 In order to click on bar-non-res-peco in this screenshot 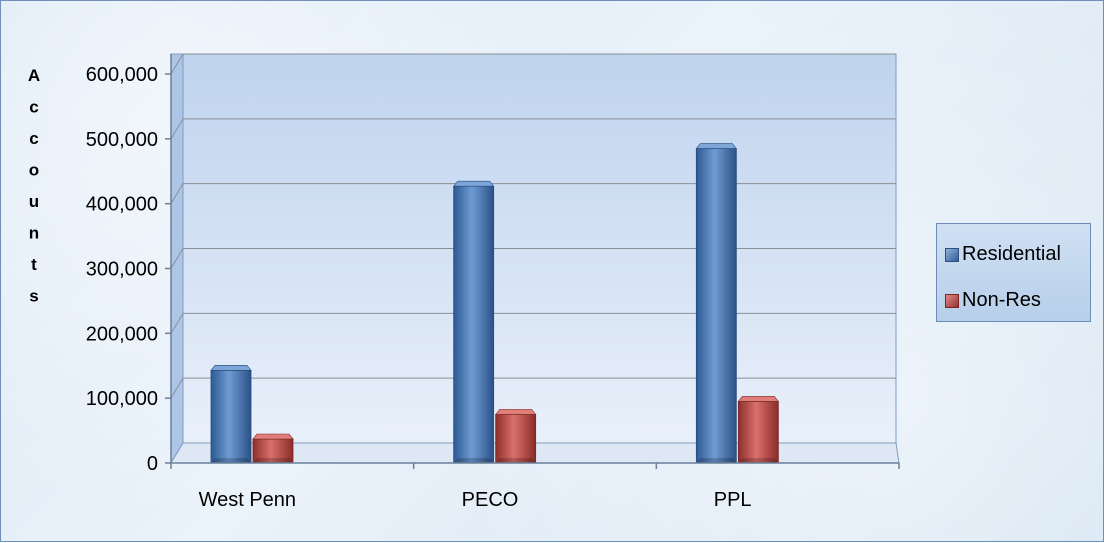, I will do `click(516, 436)`.